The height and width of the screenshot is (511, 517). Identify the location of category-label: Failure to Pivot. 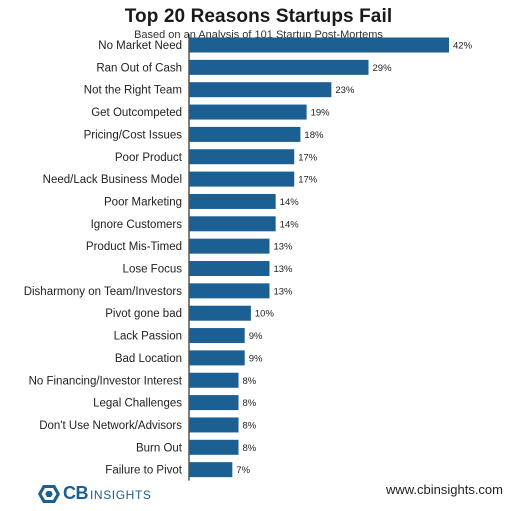
(144, 471).